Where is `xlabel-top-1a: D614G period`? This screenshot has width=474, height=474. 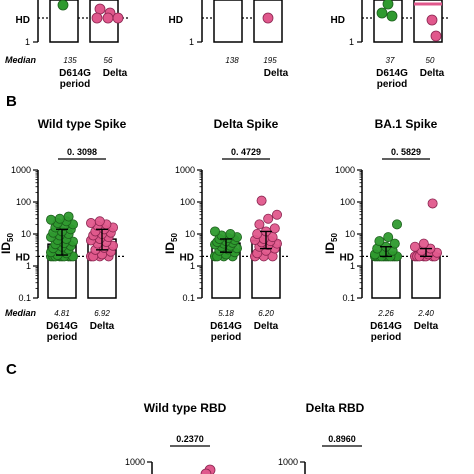 xlabel-top-1a: D614G period is located at coordinates (75, 79).